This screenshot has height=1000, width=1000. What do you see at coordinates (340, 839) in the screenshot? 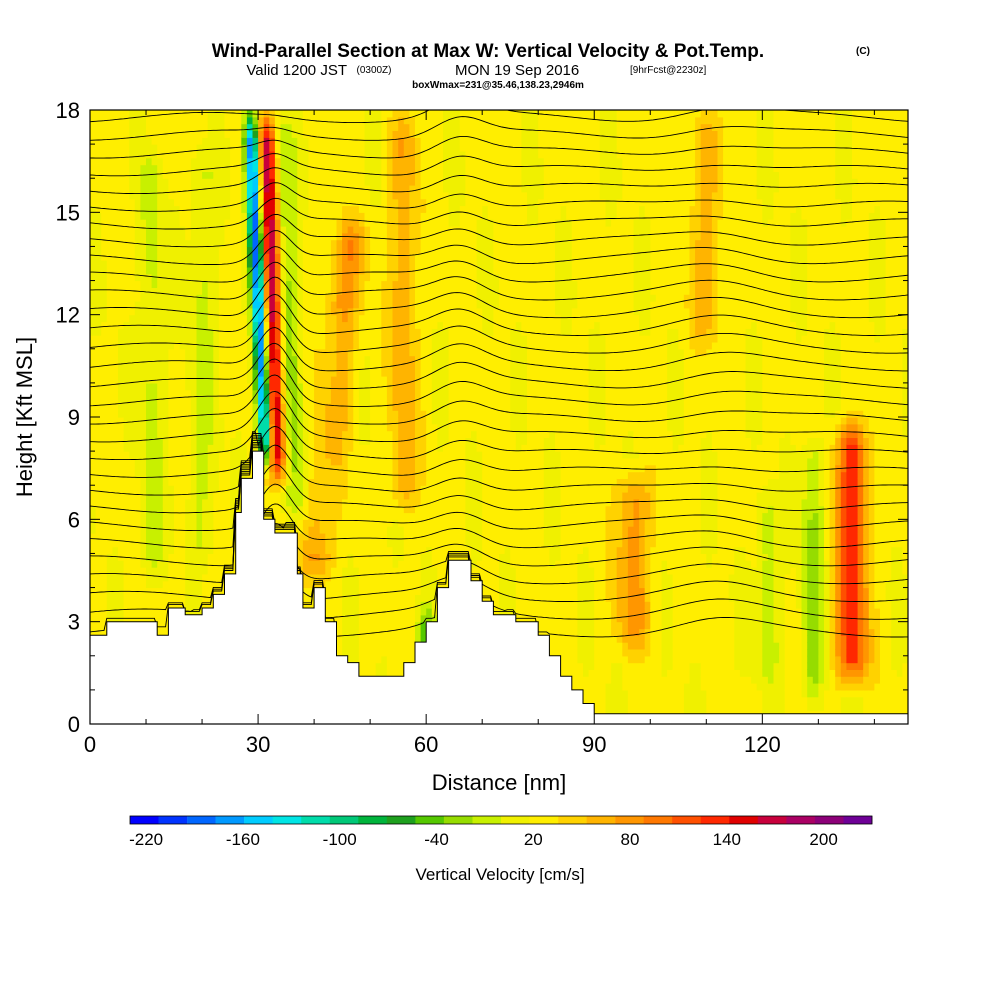
I see `colorbar-tick-label: -100` at bounding box center [340, 839].